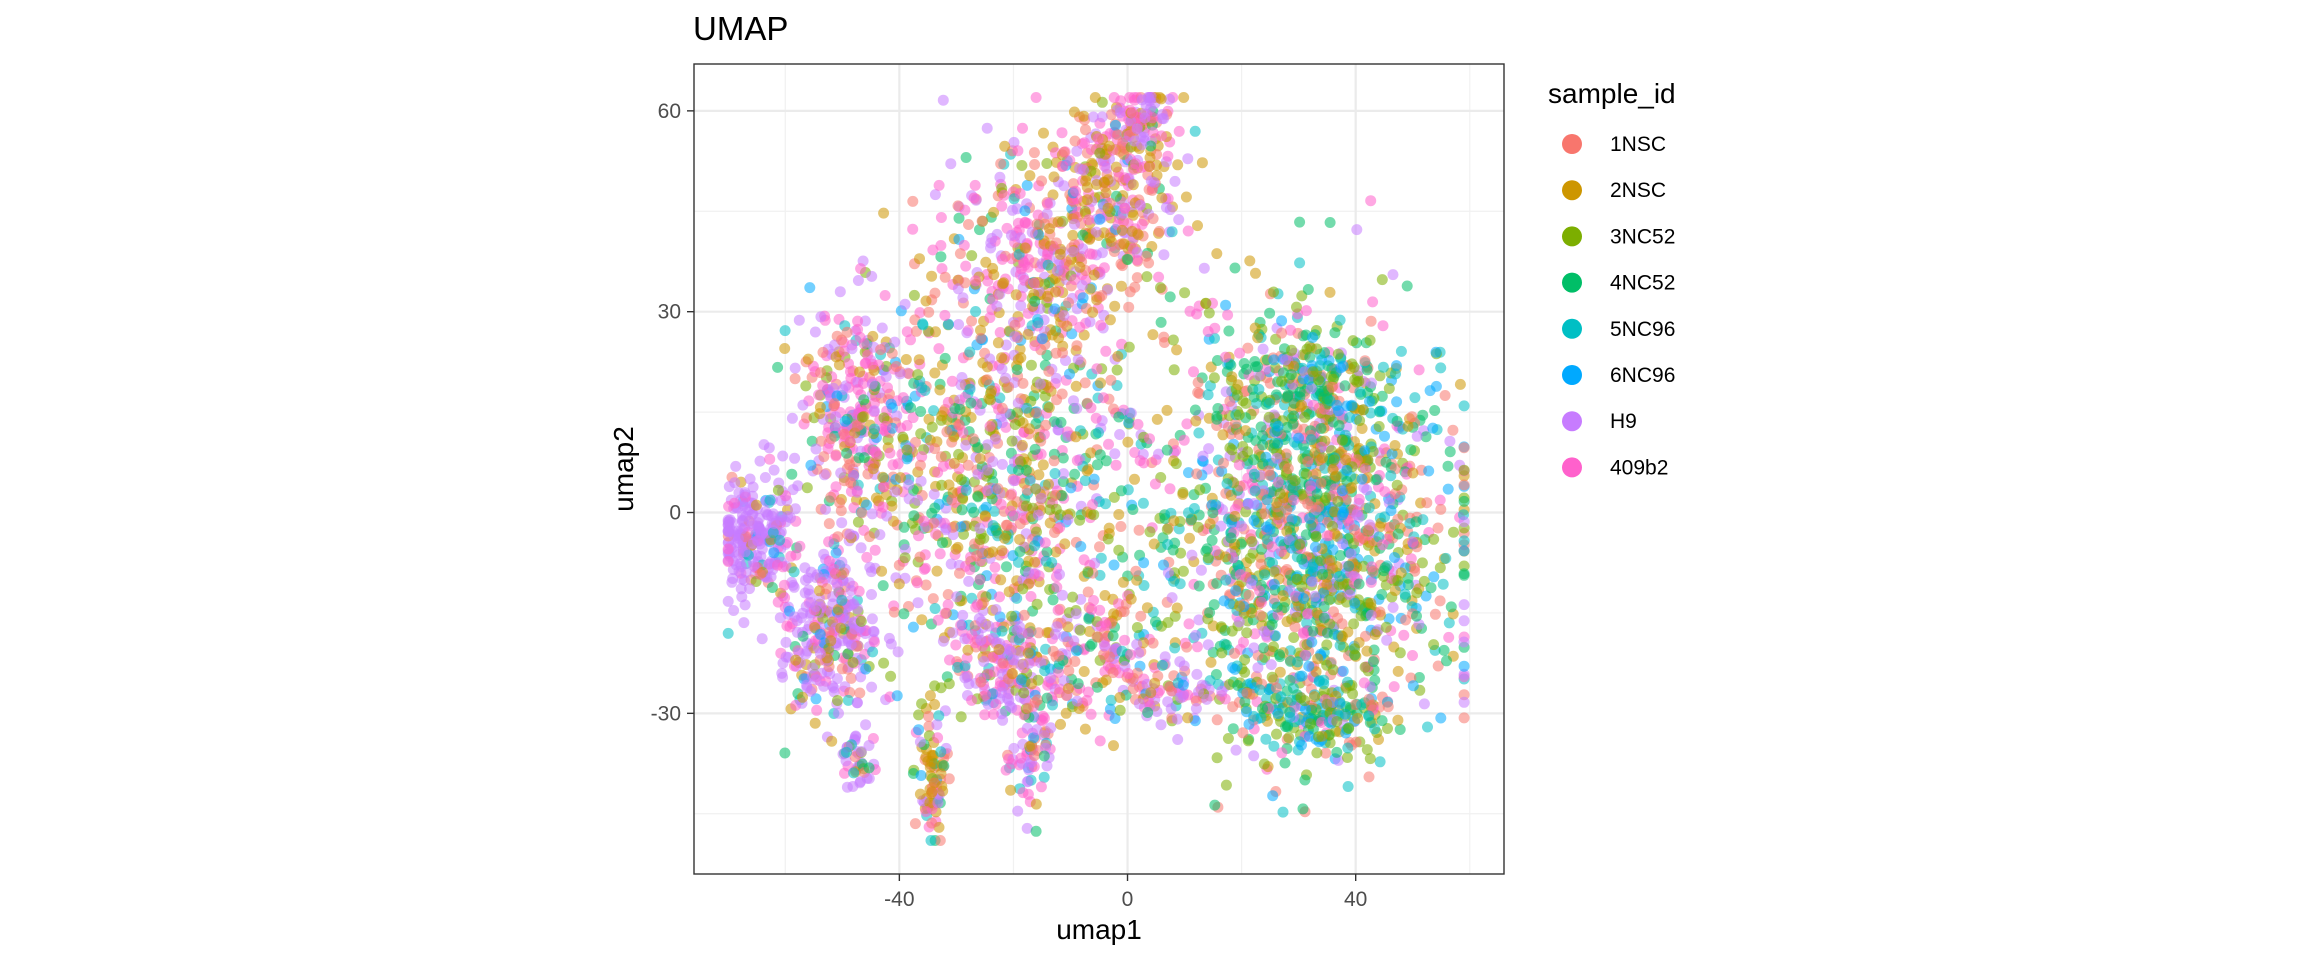  What do you see at coordinates (1572, 236) in the screenshot?
I see `legend-key-3NC52` at bounding box center [1572, 236].